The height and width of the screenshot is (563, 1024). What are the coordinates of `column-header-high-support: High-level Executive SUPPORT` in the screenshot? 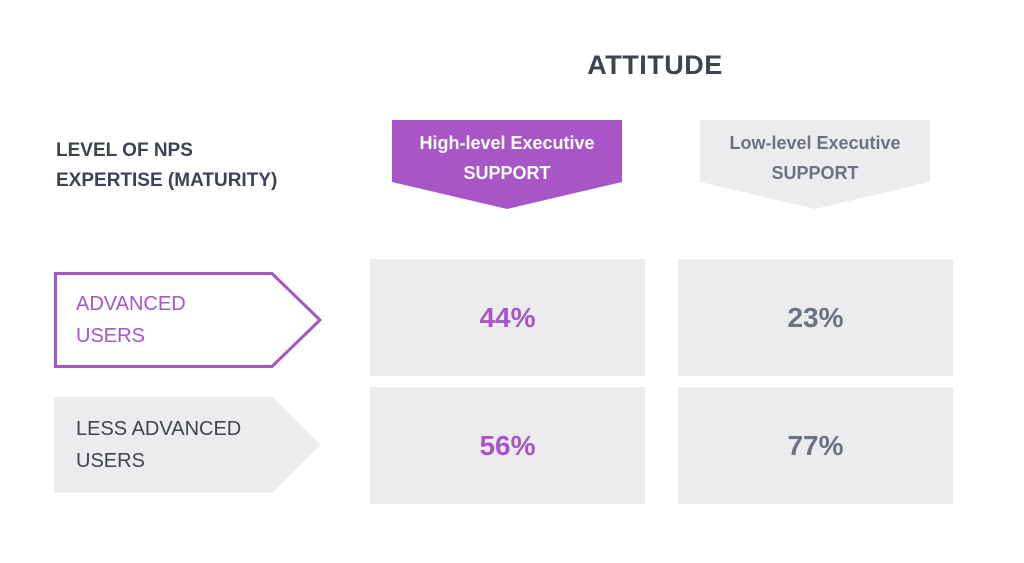 It's located at (507, 164).